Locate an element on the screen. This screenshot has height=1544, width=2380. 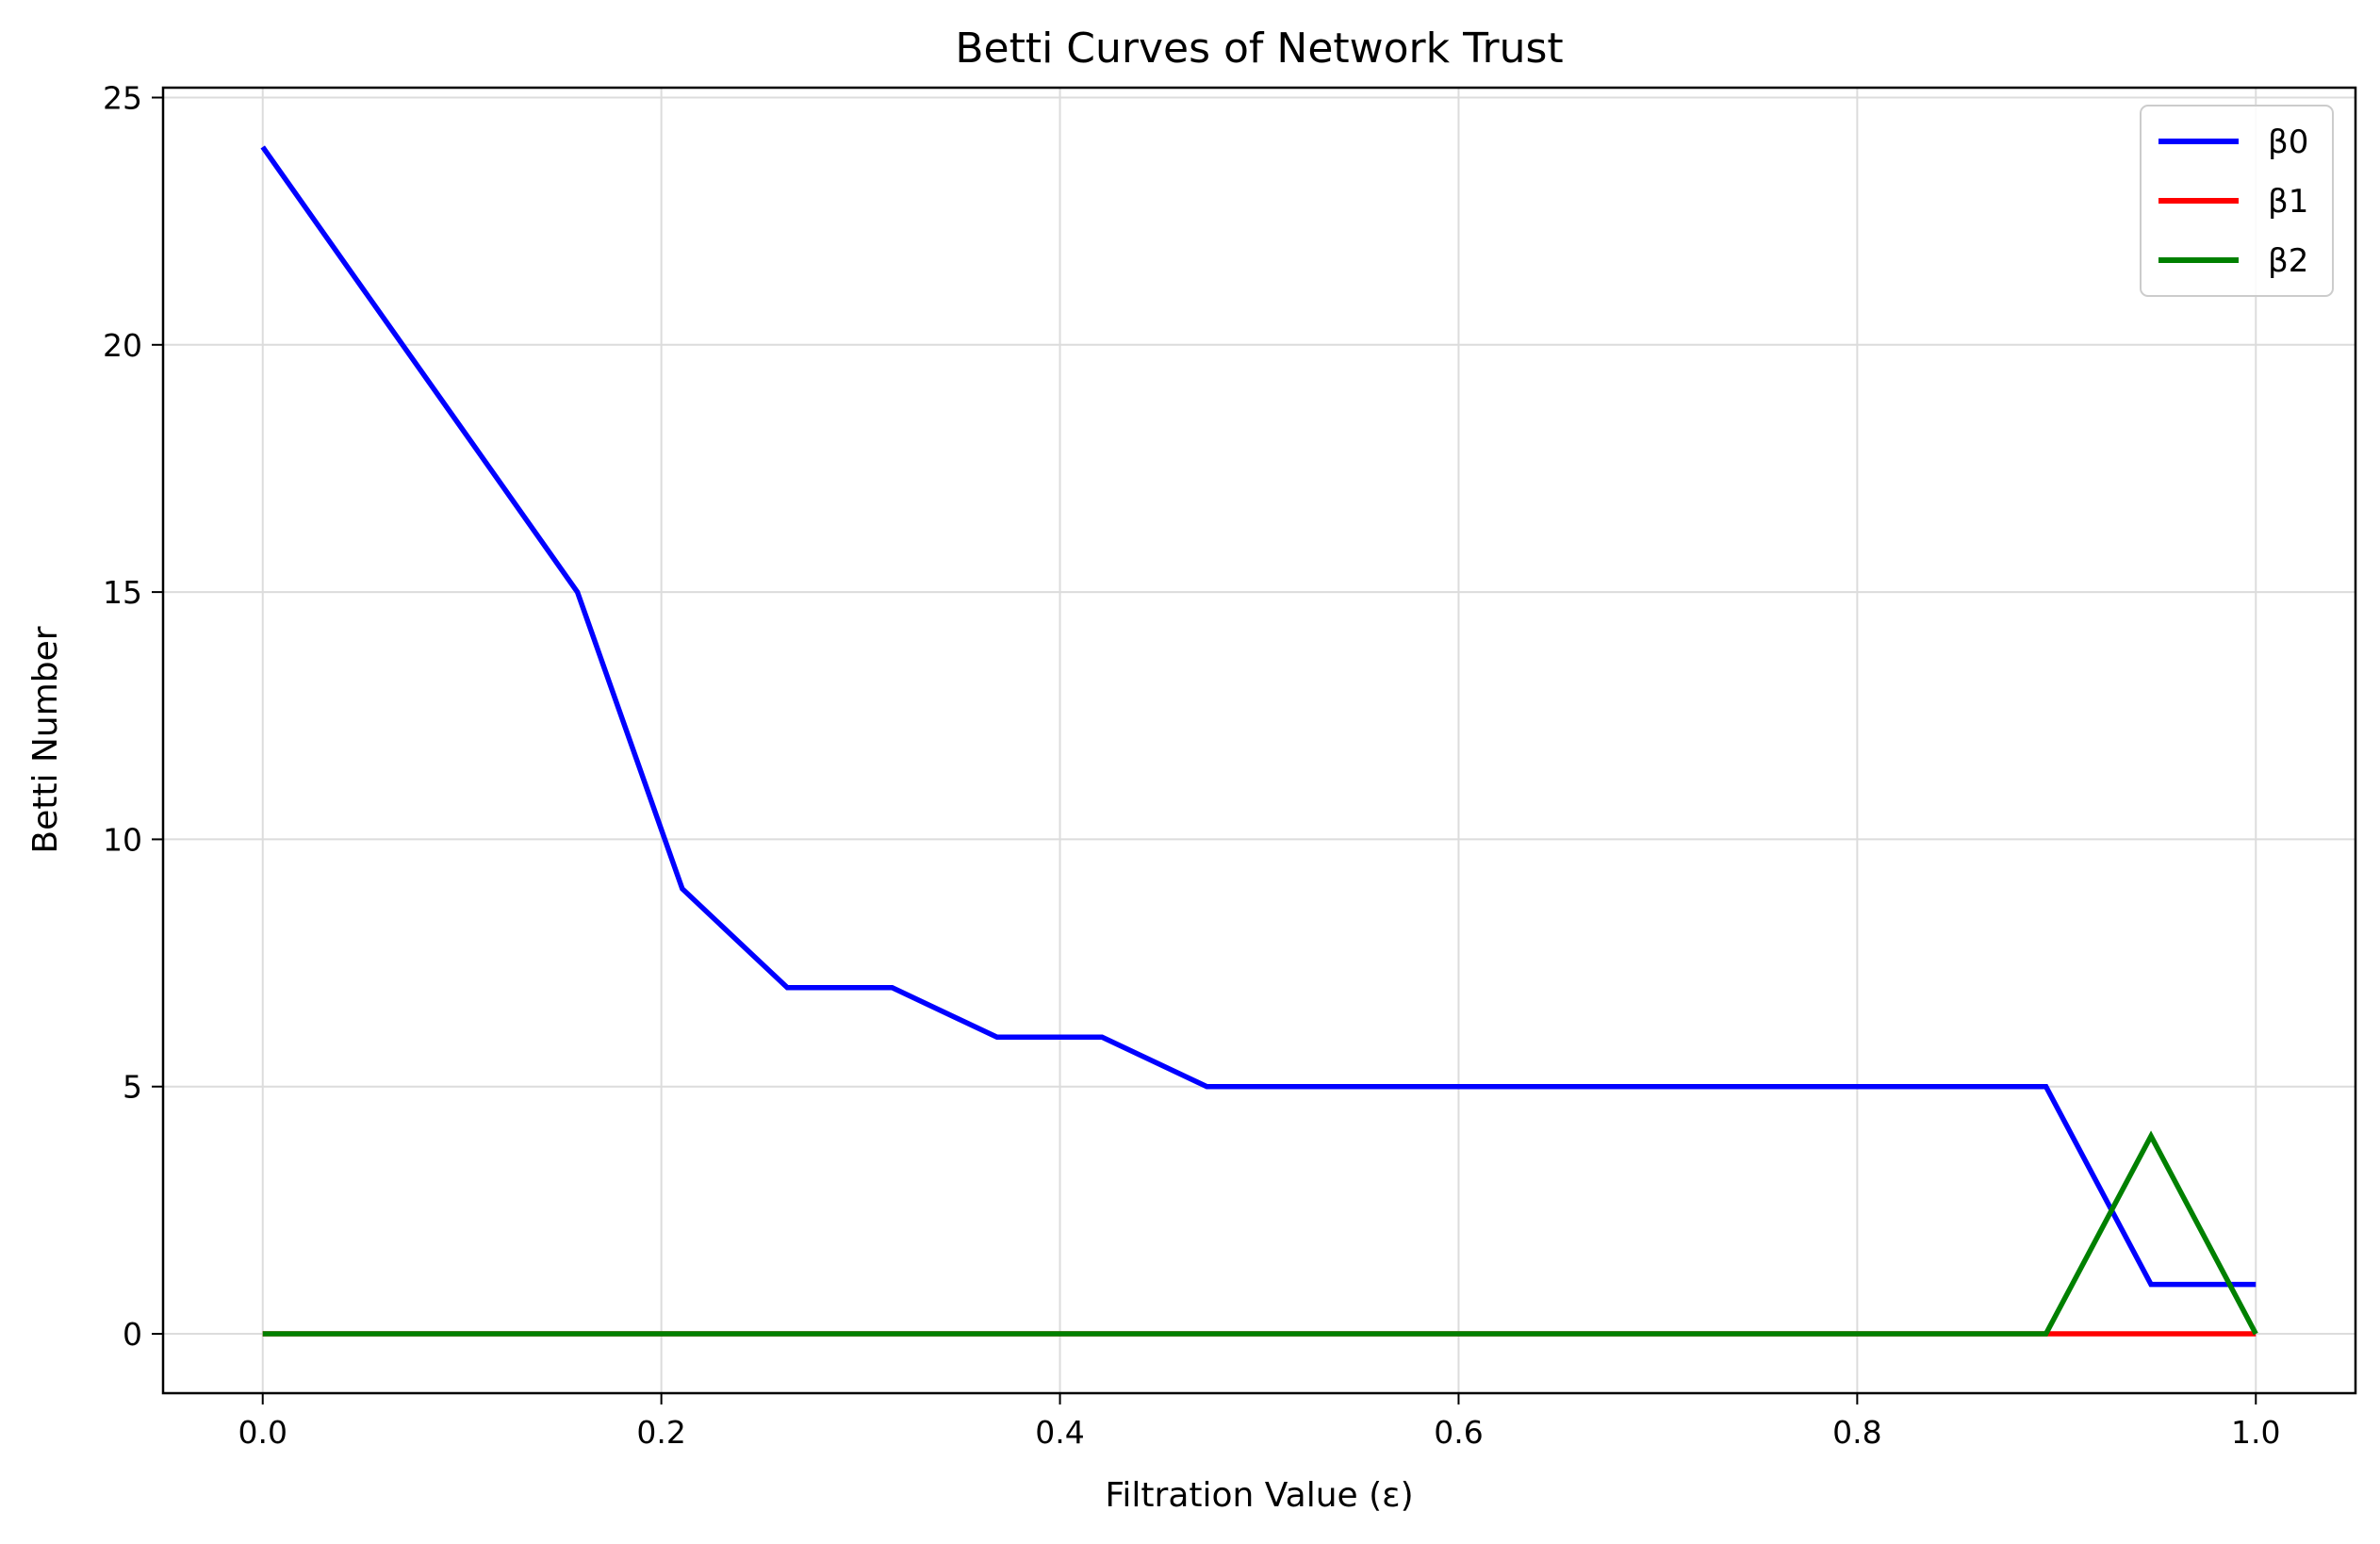
legend-label-0: β0 is located at coordinates (2288, 142).